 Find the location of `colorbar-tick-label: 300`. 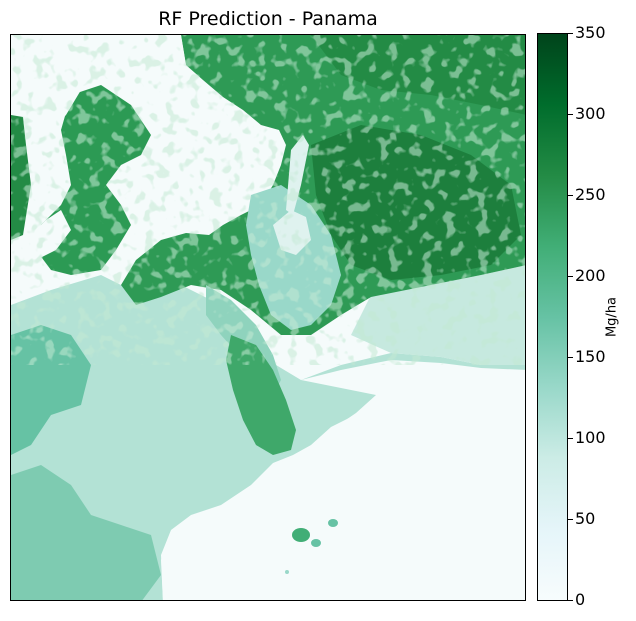

colorbar-tick-label: 300 is located at coordinates (590, 113).